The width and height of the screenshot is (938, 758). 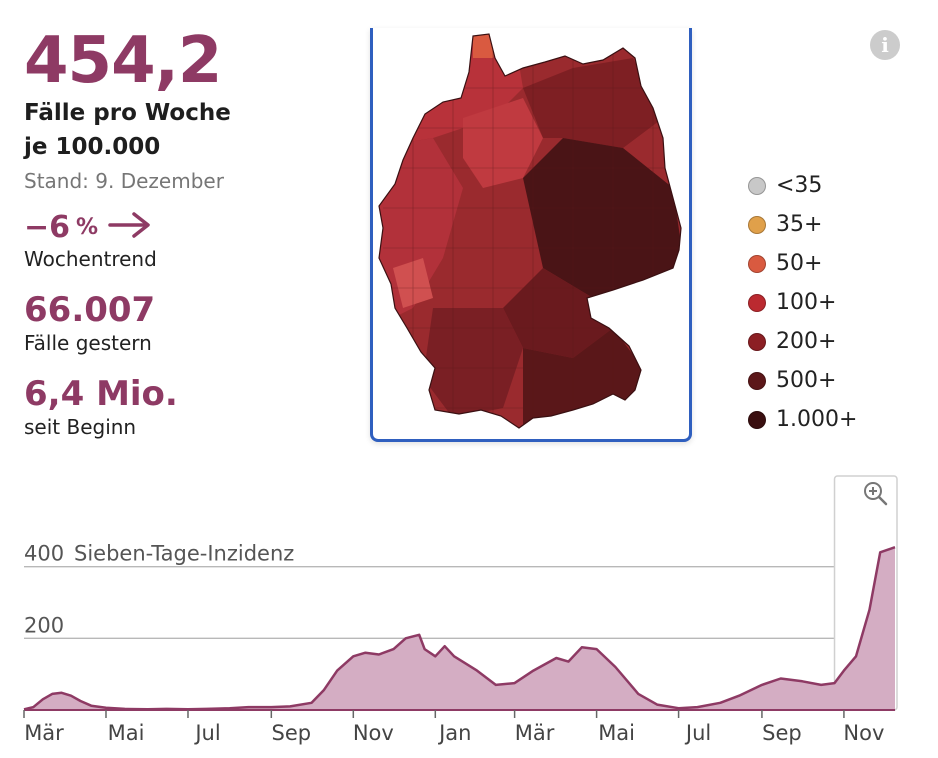 I want to click on legend-item: 35+, so click(x=802, y=224).